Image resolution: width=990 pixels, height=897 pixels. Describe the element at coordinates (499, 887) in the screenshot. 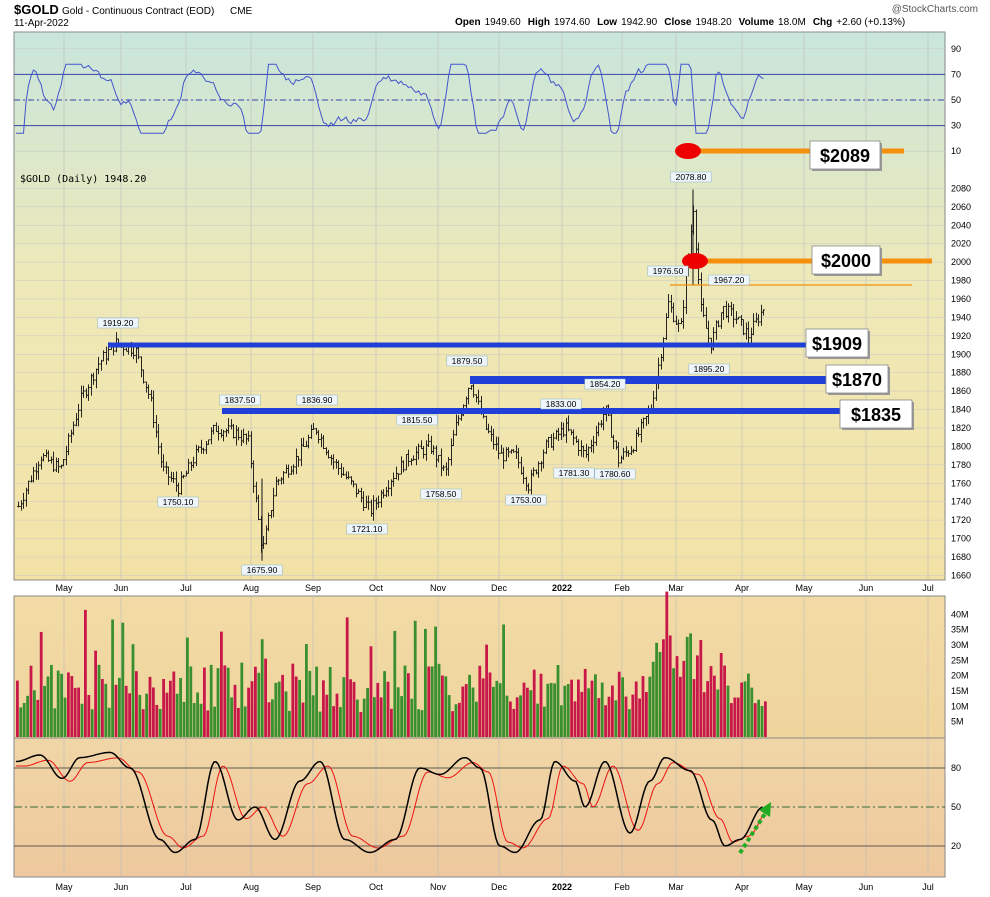

I see `date-tick-label: Dec` at that location.